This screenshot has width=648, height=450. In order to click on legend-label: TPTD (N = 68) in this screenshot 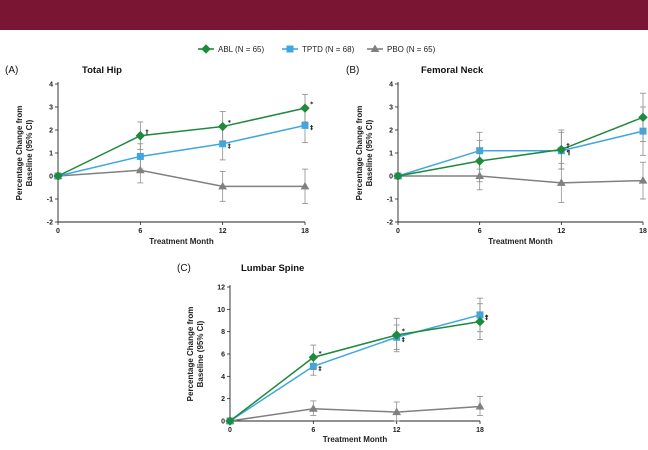, I will do `click(328, 49)`.